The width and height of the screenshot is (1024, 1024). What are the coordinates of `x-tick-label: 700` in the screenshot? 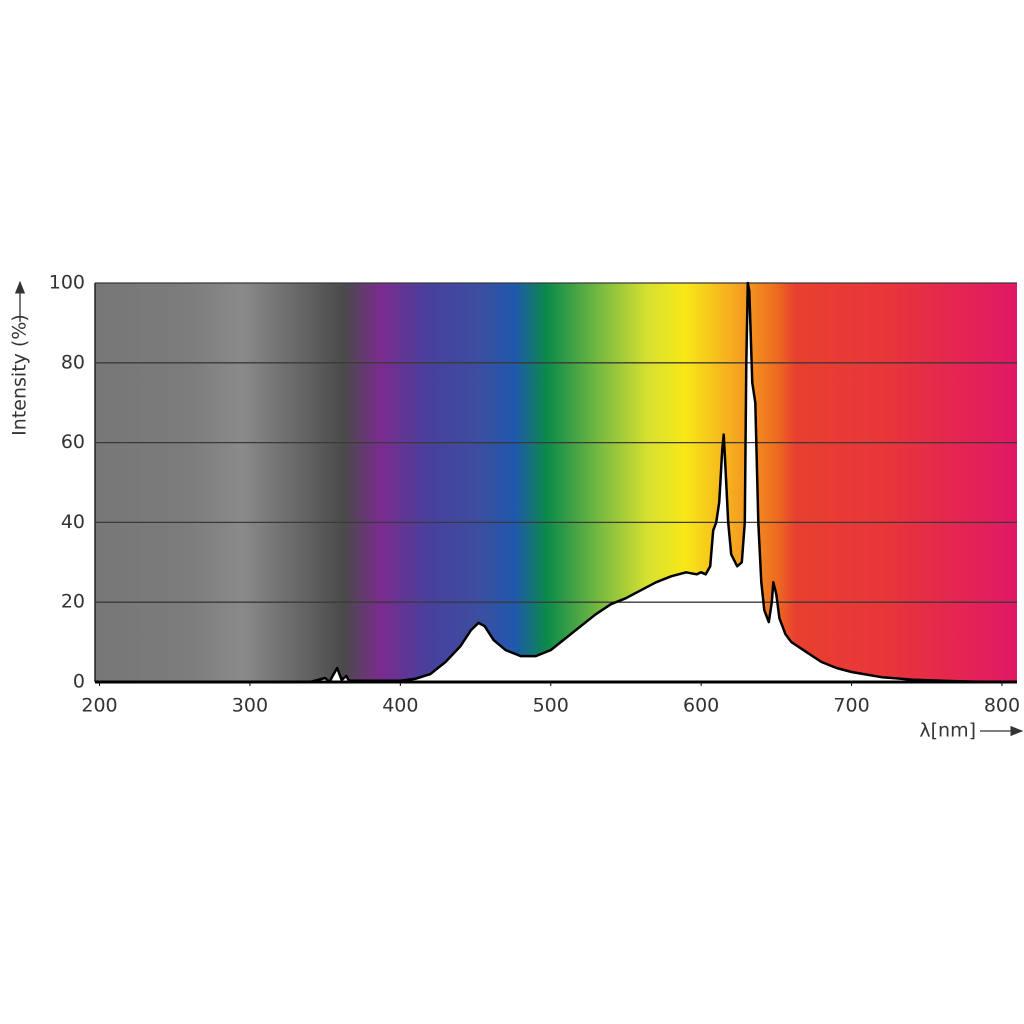 It's located at (851, 706).